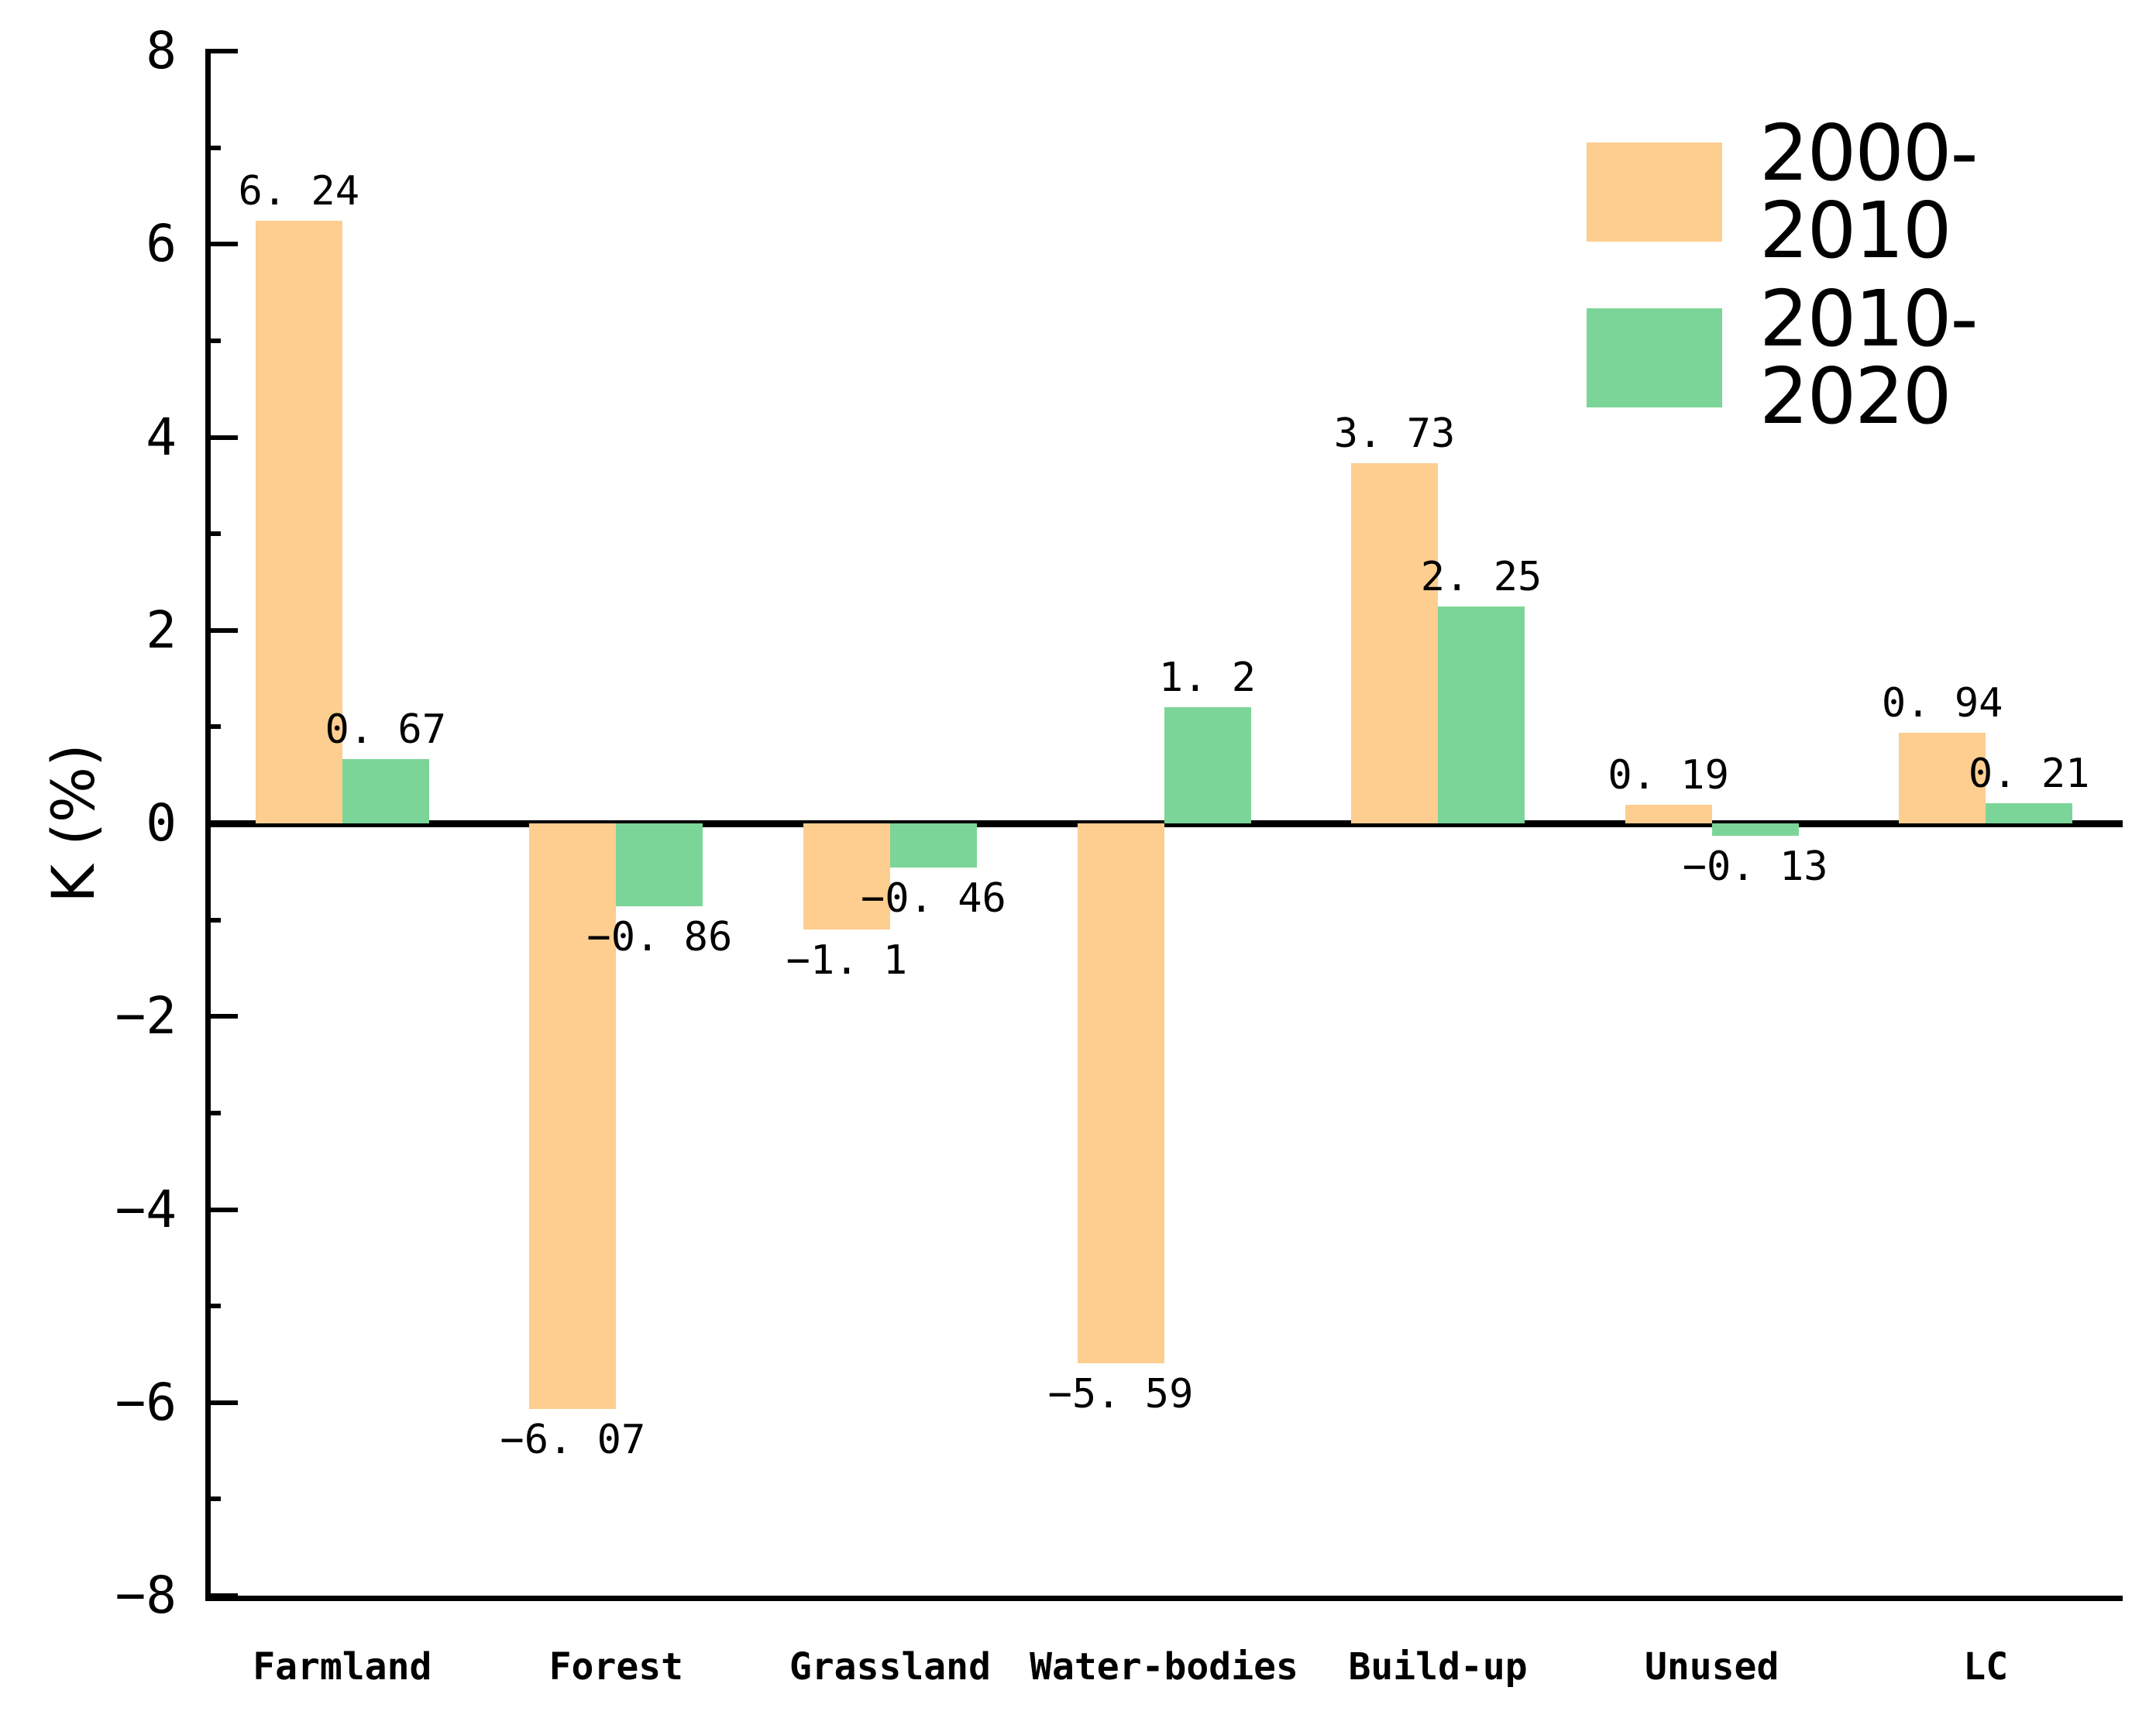 The image size is (2156, 1725). I want to click on y-tick-label: 2, so click(161, 630).